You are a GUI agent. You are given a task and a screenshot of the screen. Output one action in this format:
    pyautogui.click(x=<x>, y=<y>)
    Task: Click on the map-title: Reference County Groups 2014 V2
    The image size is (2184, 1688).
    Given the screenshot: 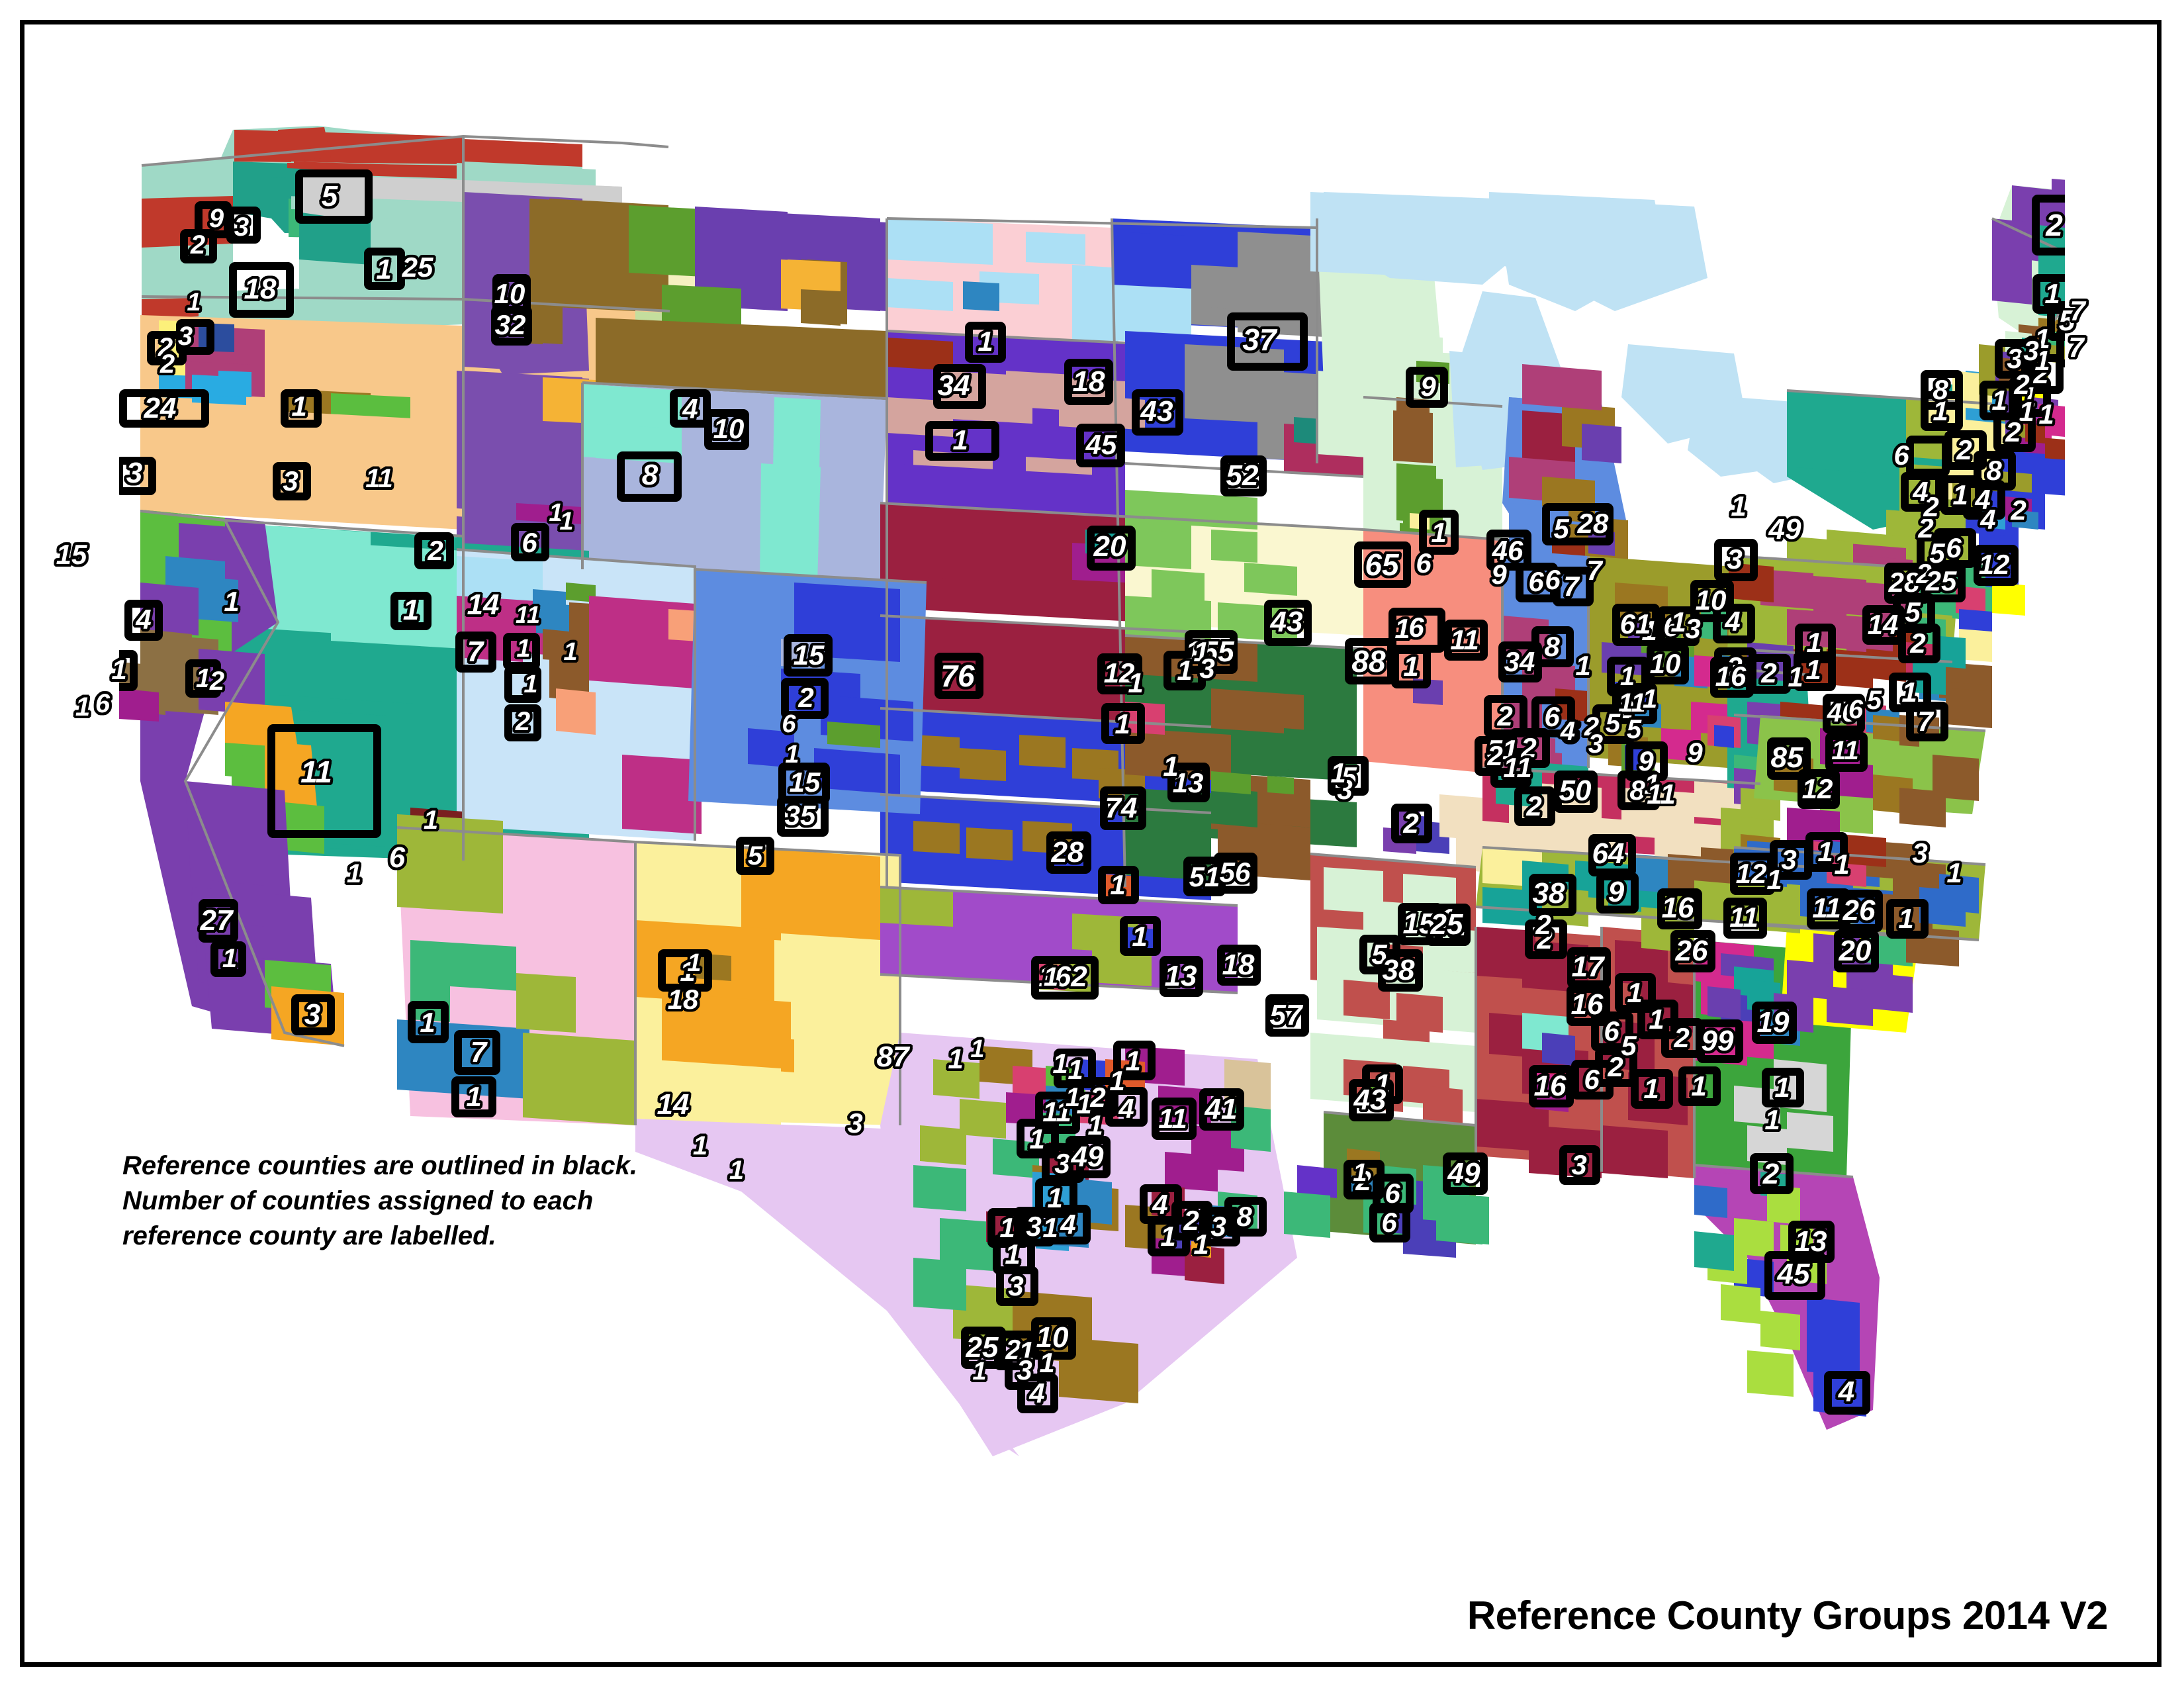 What is the action you would take?
    pyautogui.click(x=1788, y=1615)
    